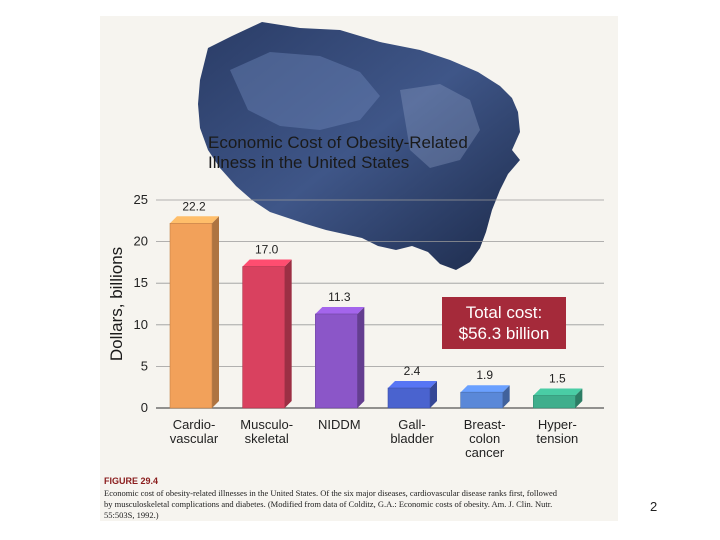 This screenshot has height=540, width=720. Describe the element at coordinates (412, 438) in the screenshot. I see `category-label: bladder` at that location.